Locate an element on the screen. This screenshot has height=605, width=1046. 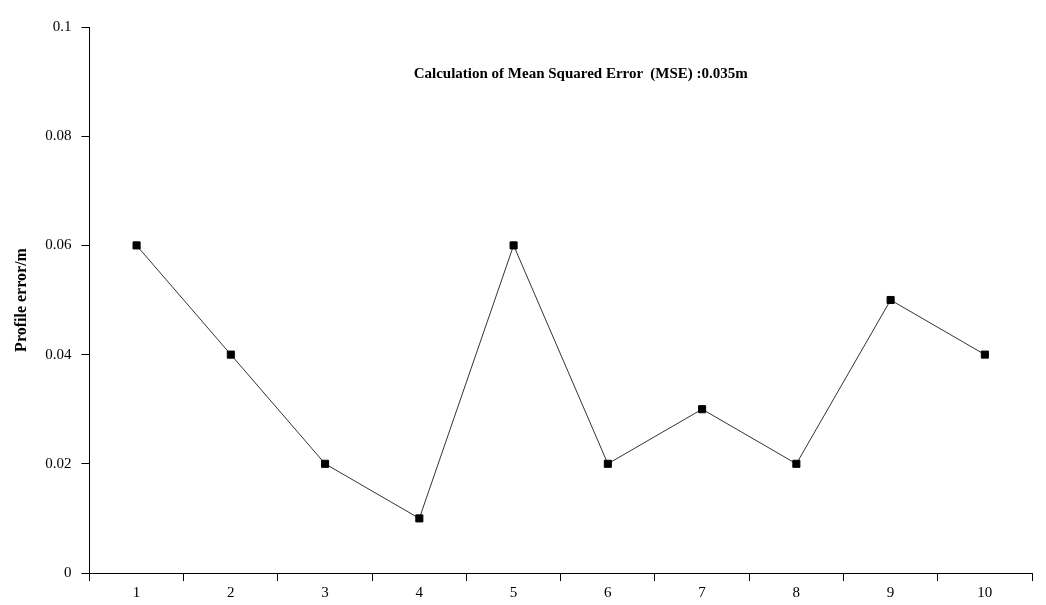
y-axis-title: Profile error/m is located at coordinates (20, 299).